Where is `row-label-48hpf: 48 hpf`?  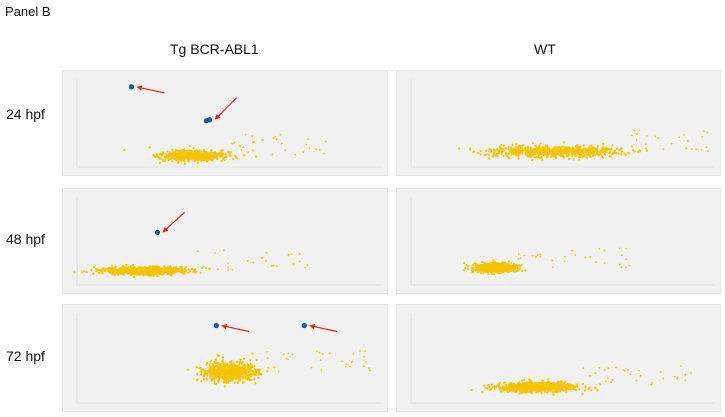
row-label-48hpf: 48 hpf is located at coordinates (25, 239).